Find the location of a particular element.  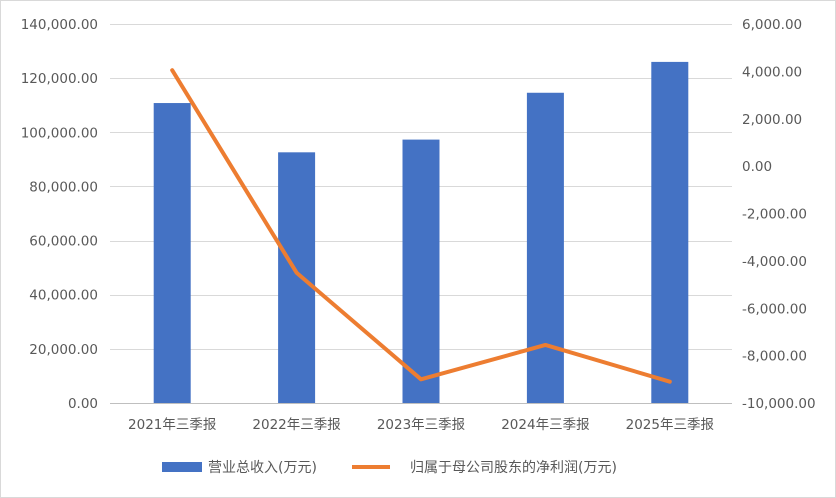

right-axis-tick-label: 2,000.00 is located at coordinates (772, 120).